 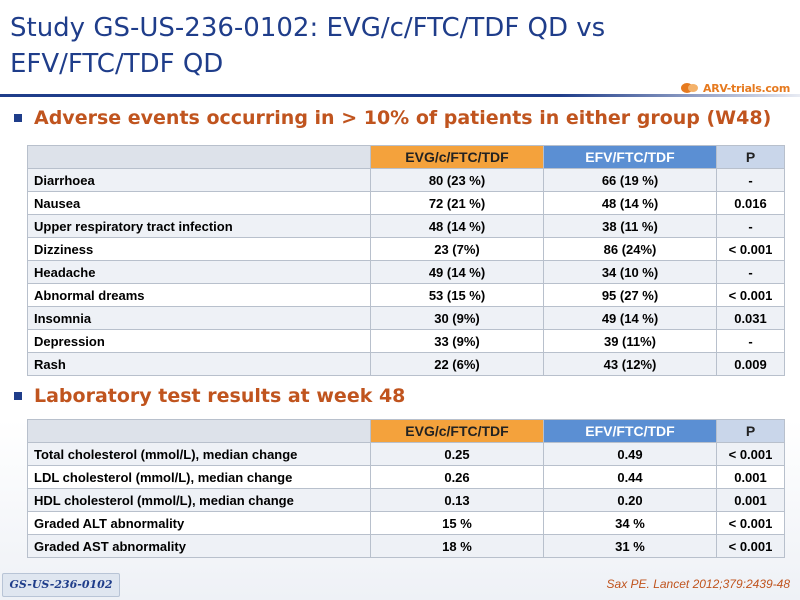 I want to click on efv-value: 48 (14 %), so click(x=630, y=203).